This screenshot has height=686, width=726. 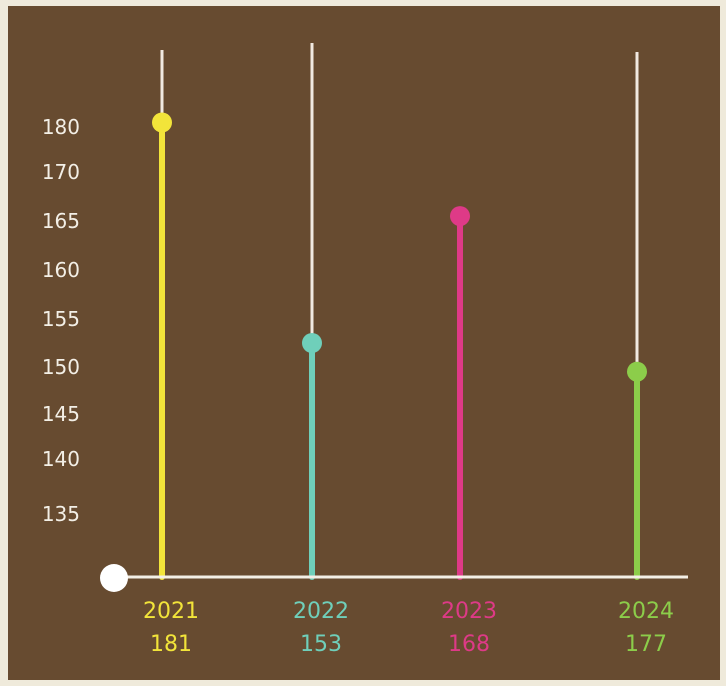 I want to click on y-tick-label: 180, so click(x=61, y=127).